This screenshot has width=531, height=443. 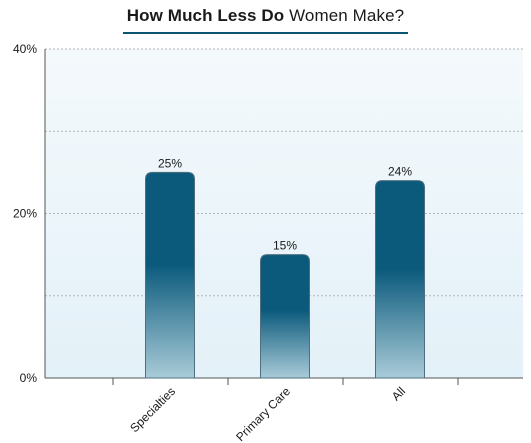 I want to click on chart-title-text: How Much Less Do Women Make?, so click(x=265, y=20).